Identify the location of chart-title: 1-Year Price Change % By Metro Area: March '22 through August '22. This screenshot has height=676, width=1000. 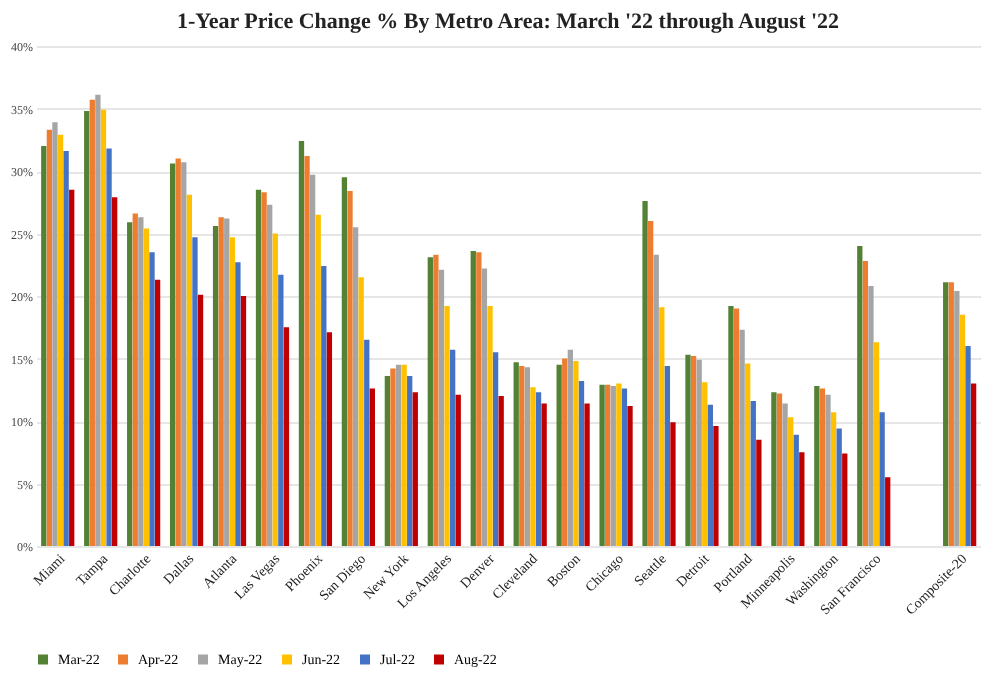
(508, 22).